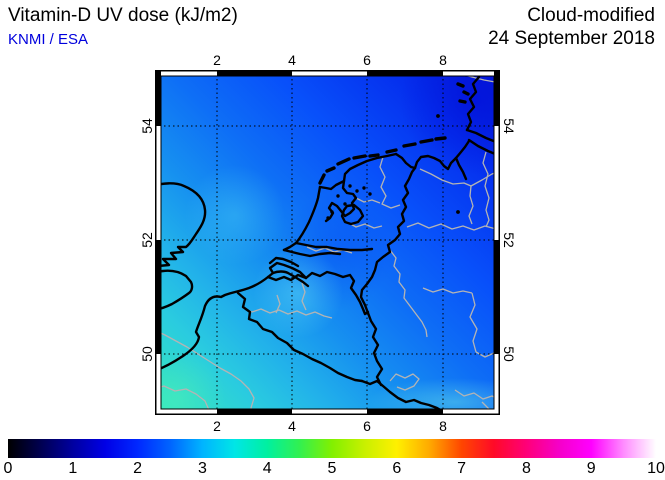 The height and width of the screenshot is (480, 665). Describe the element at coordinates (526, 468) in the screenshot. I see `colorbar-tick-8: 8` at that location.